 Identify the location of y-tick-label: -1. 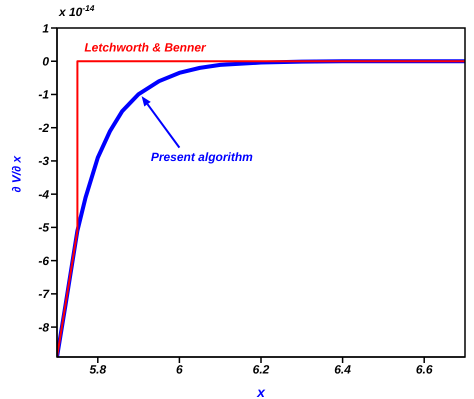
(44, 95).